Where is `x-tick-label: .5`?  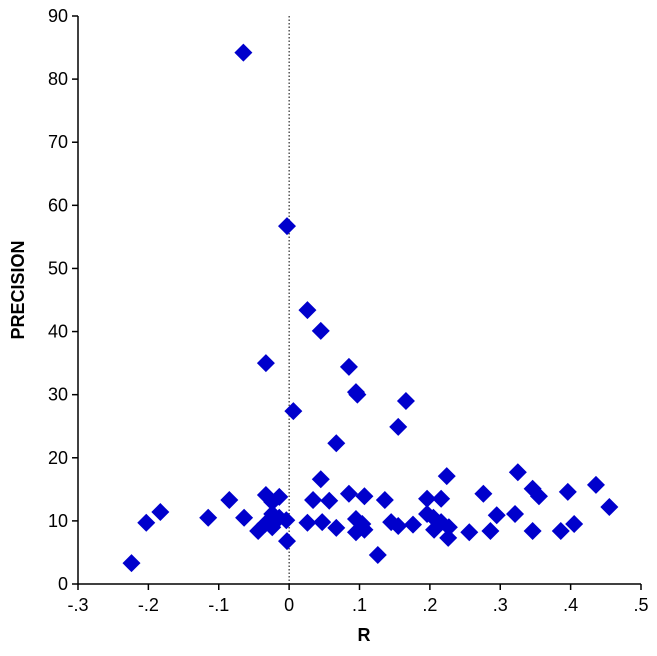
x-tick-label: .5 is located at coordinates (640, 605).